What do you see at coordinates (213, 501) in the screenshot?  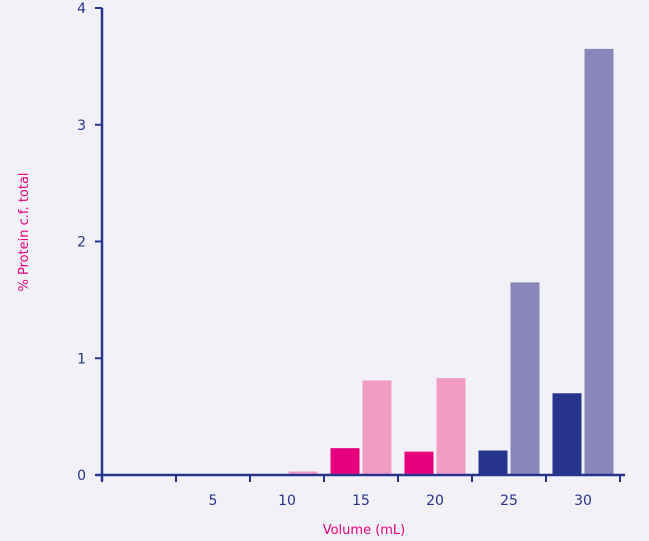 I see `x-tick-label: 5` at bounding box center [213, 501].